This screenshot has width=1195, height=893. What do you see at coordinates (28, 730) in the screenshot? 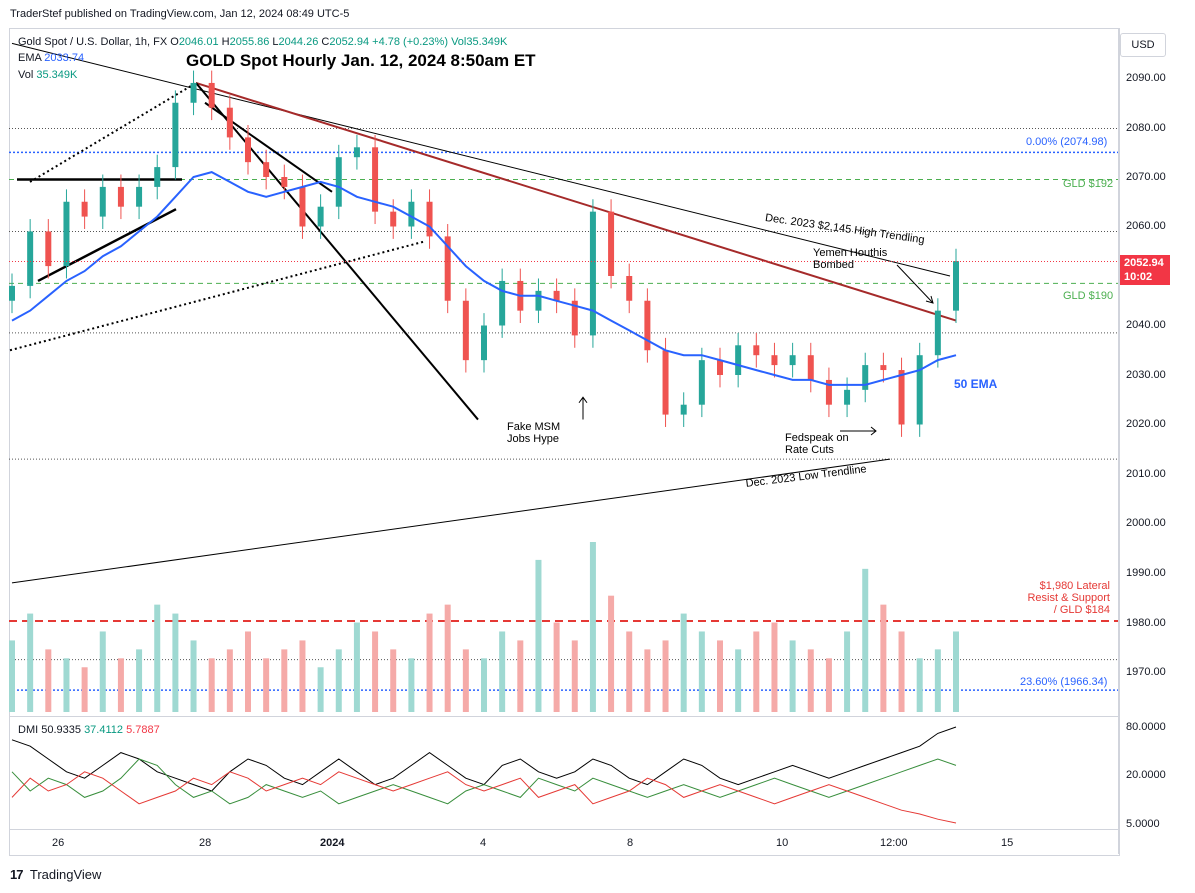
I see `dmi-label: DMI` at bounding box center [28, 730].